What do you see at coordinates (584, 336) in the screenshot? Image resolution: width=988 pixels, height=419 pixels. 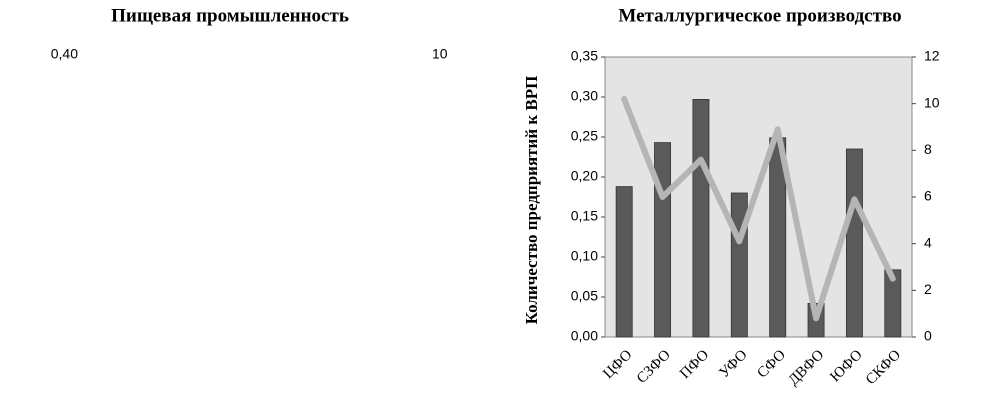 I see `y-tick-label: 0,00` at bounding box center [584, 336].